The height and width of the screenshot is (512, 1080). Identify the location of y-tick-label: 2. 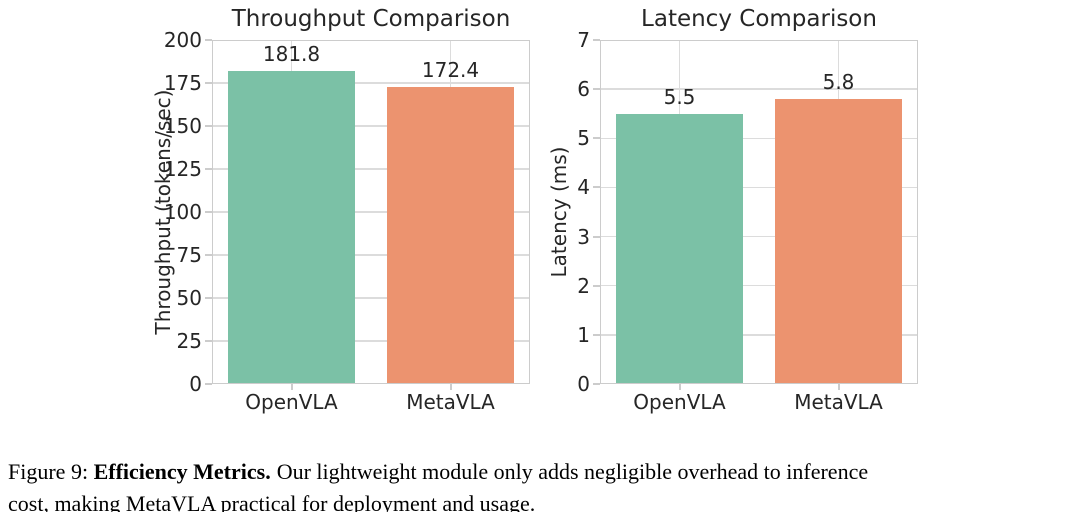
(583, 285).